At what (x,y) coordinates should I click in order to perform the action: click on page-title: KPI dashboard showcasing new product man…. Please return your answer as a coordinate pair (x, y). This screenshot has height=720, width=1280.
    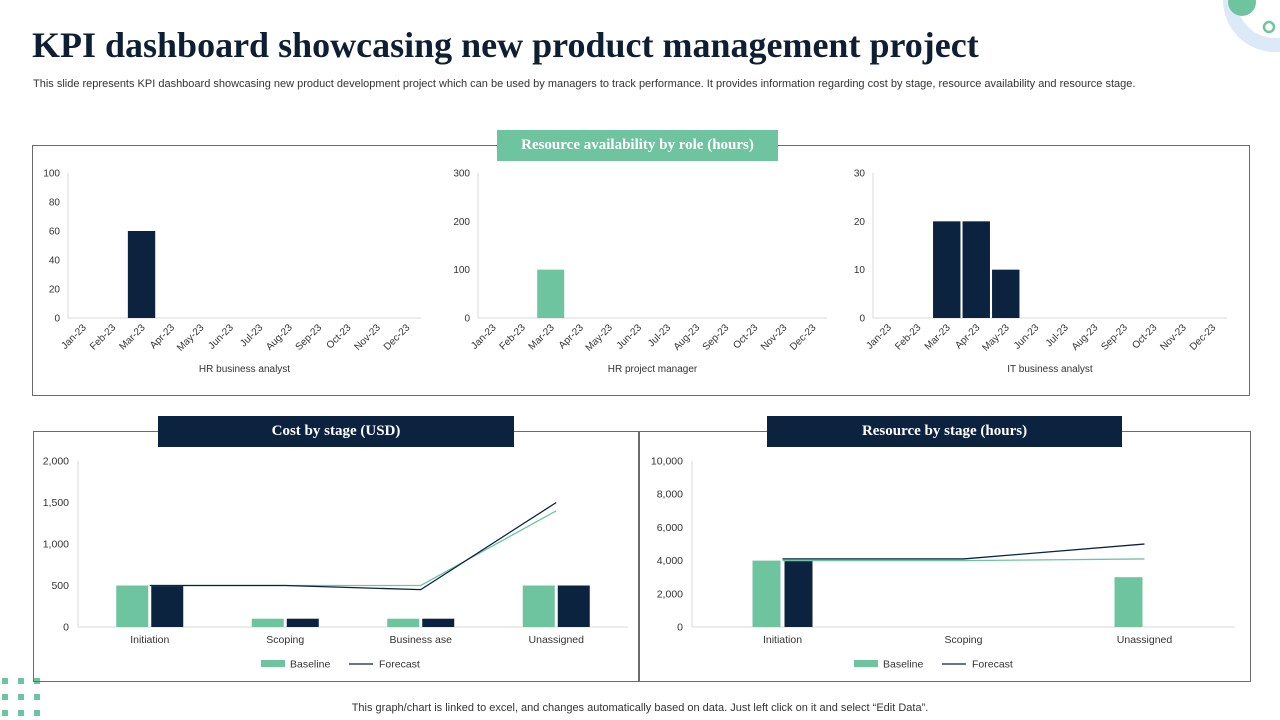
    Looking at the image, I should click on (505, 45).